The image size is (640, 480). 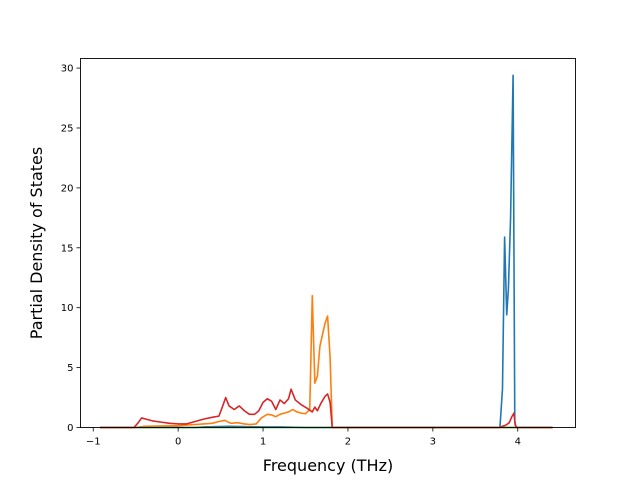 I want to click on x-axis: −1 0 1 2 3 4, so click(x=303, y=437).